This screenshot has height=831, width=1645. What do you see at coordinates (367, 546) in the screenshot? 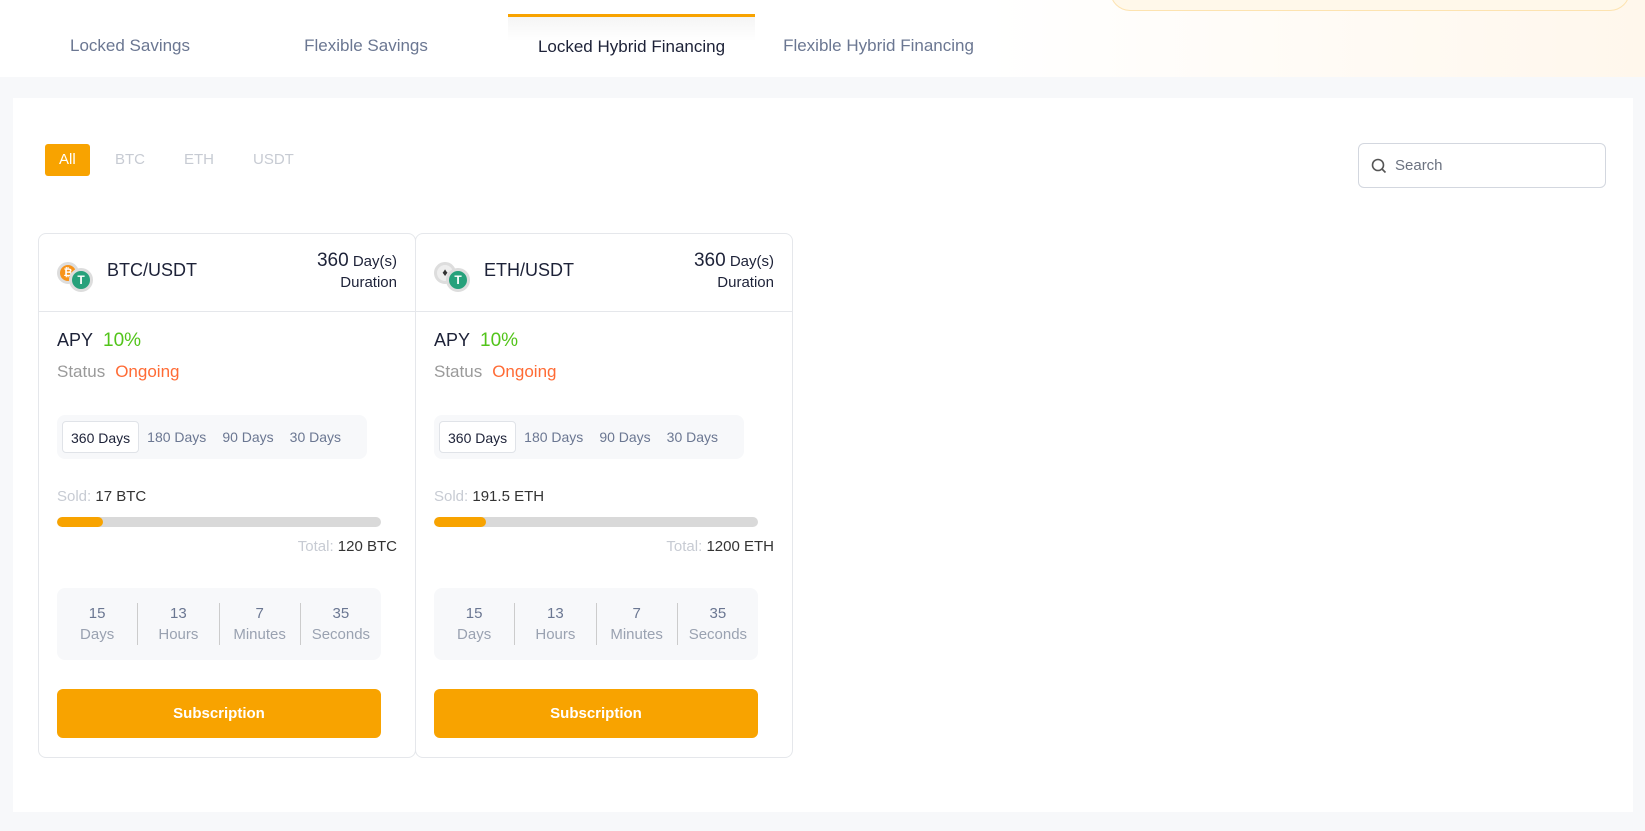
I see `total-value: 120 BTC` at bounding box center [367, 546].